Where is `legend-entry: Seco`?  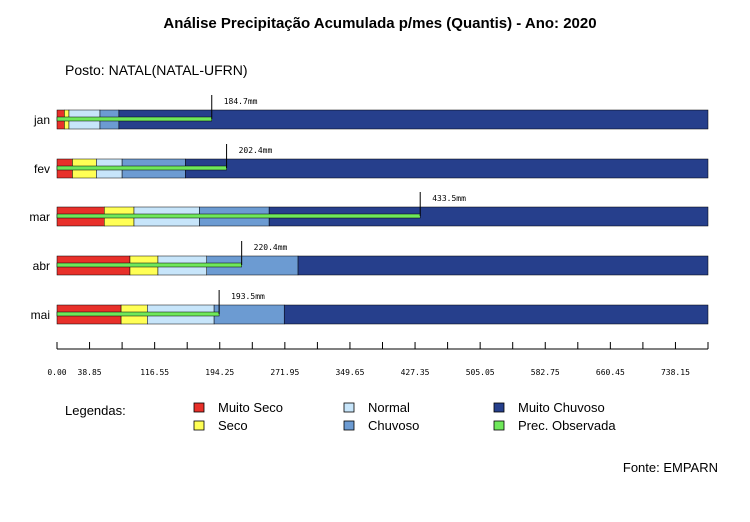
legend-entry: Seco is located at coordinates (233, 425).